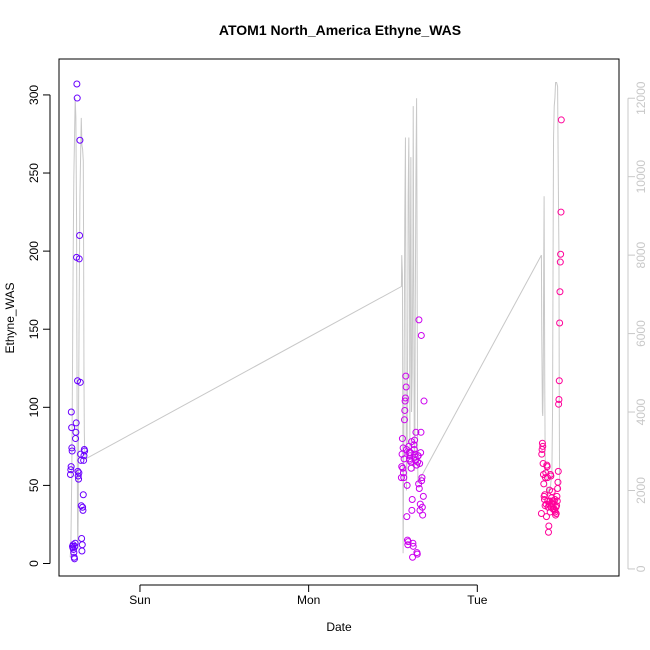  Describe the element at coordinates (34, 563) in the screenshot. I see `y-tick-label: 0` at that location.